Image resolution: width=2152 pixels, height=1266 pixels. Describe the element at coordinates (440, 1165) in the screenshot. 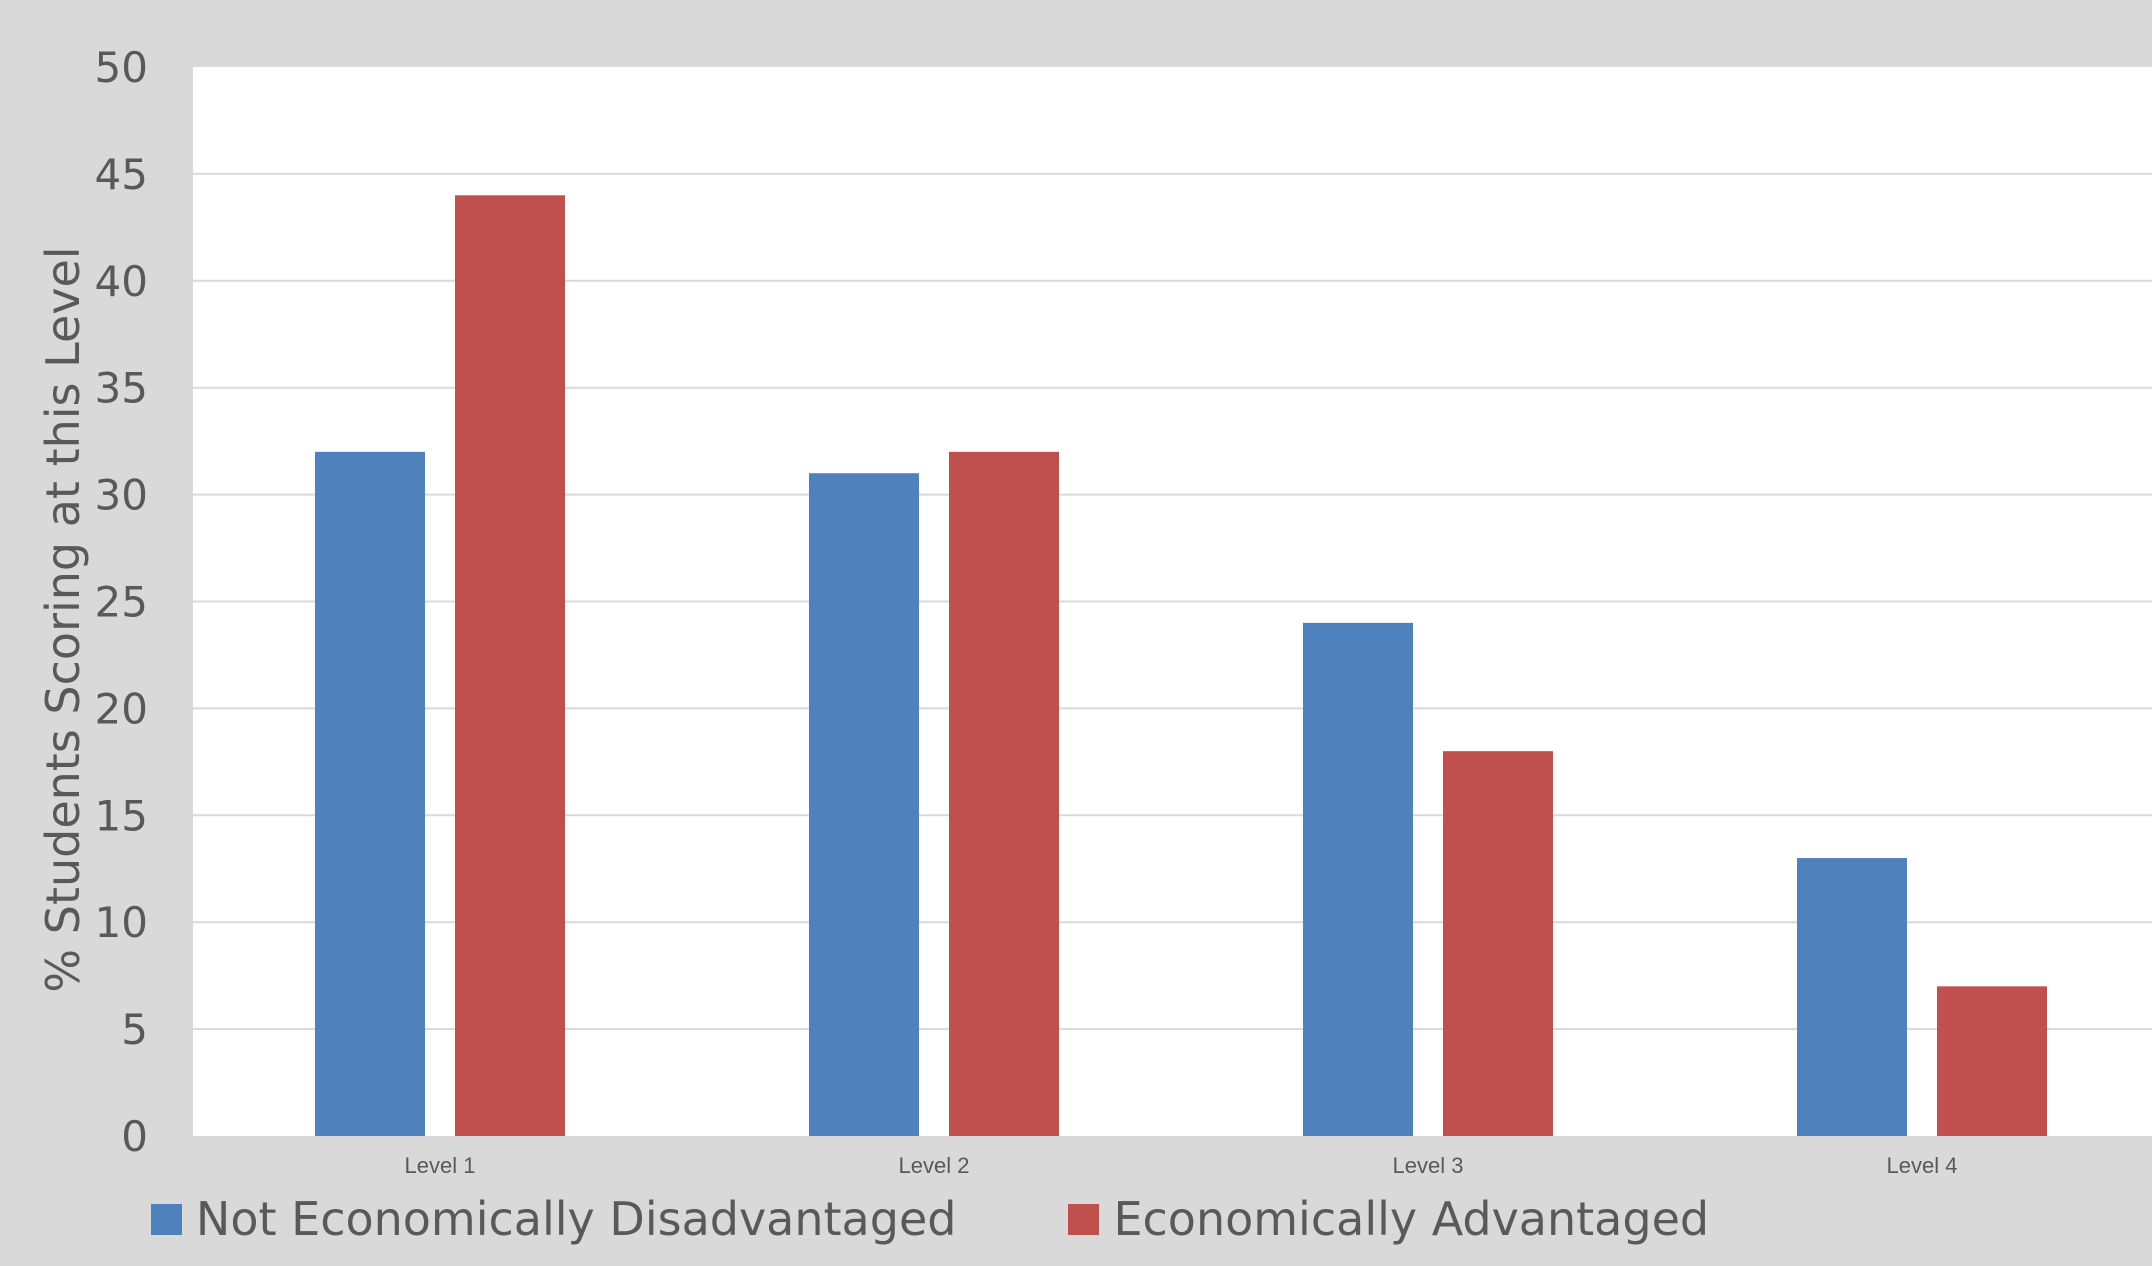

I see `x-tick-label: Level 1` at that location.